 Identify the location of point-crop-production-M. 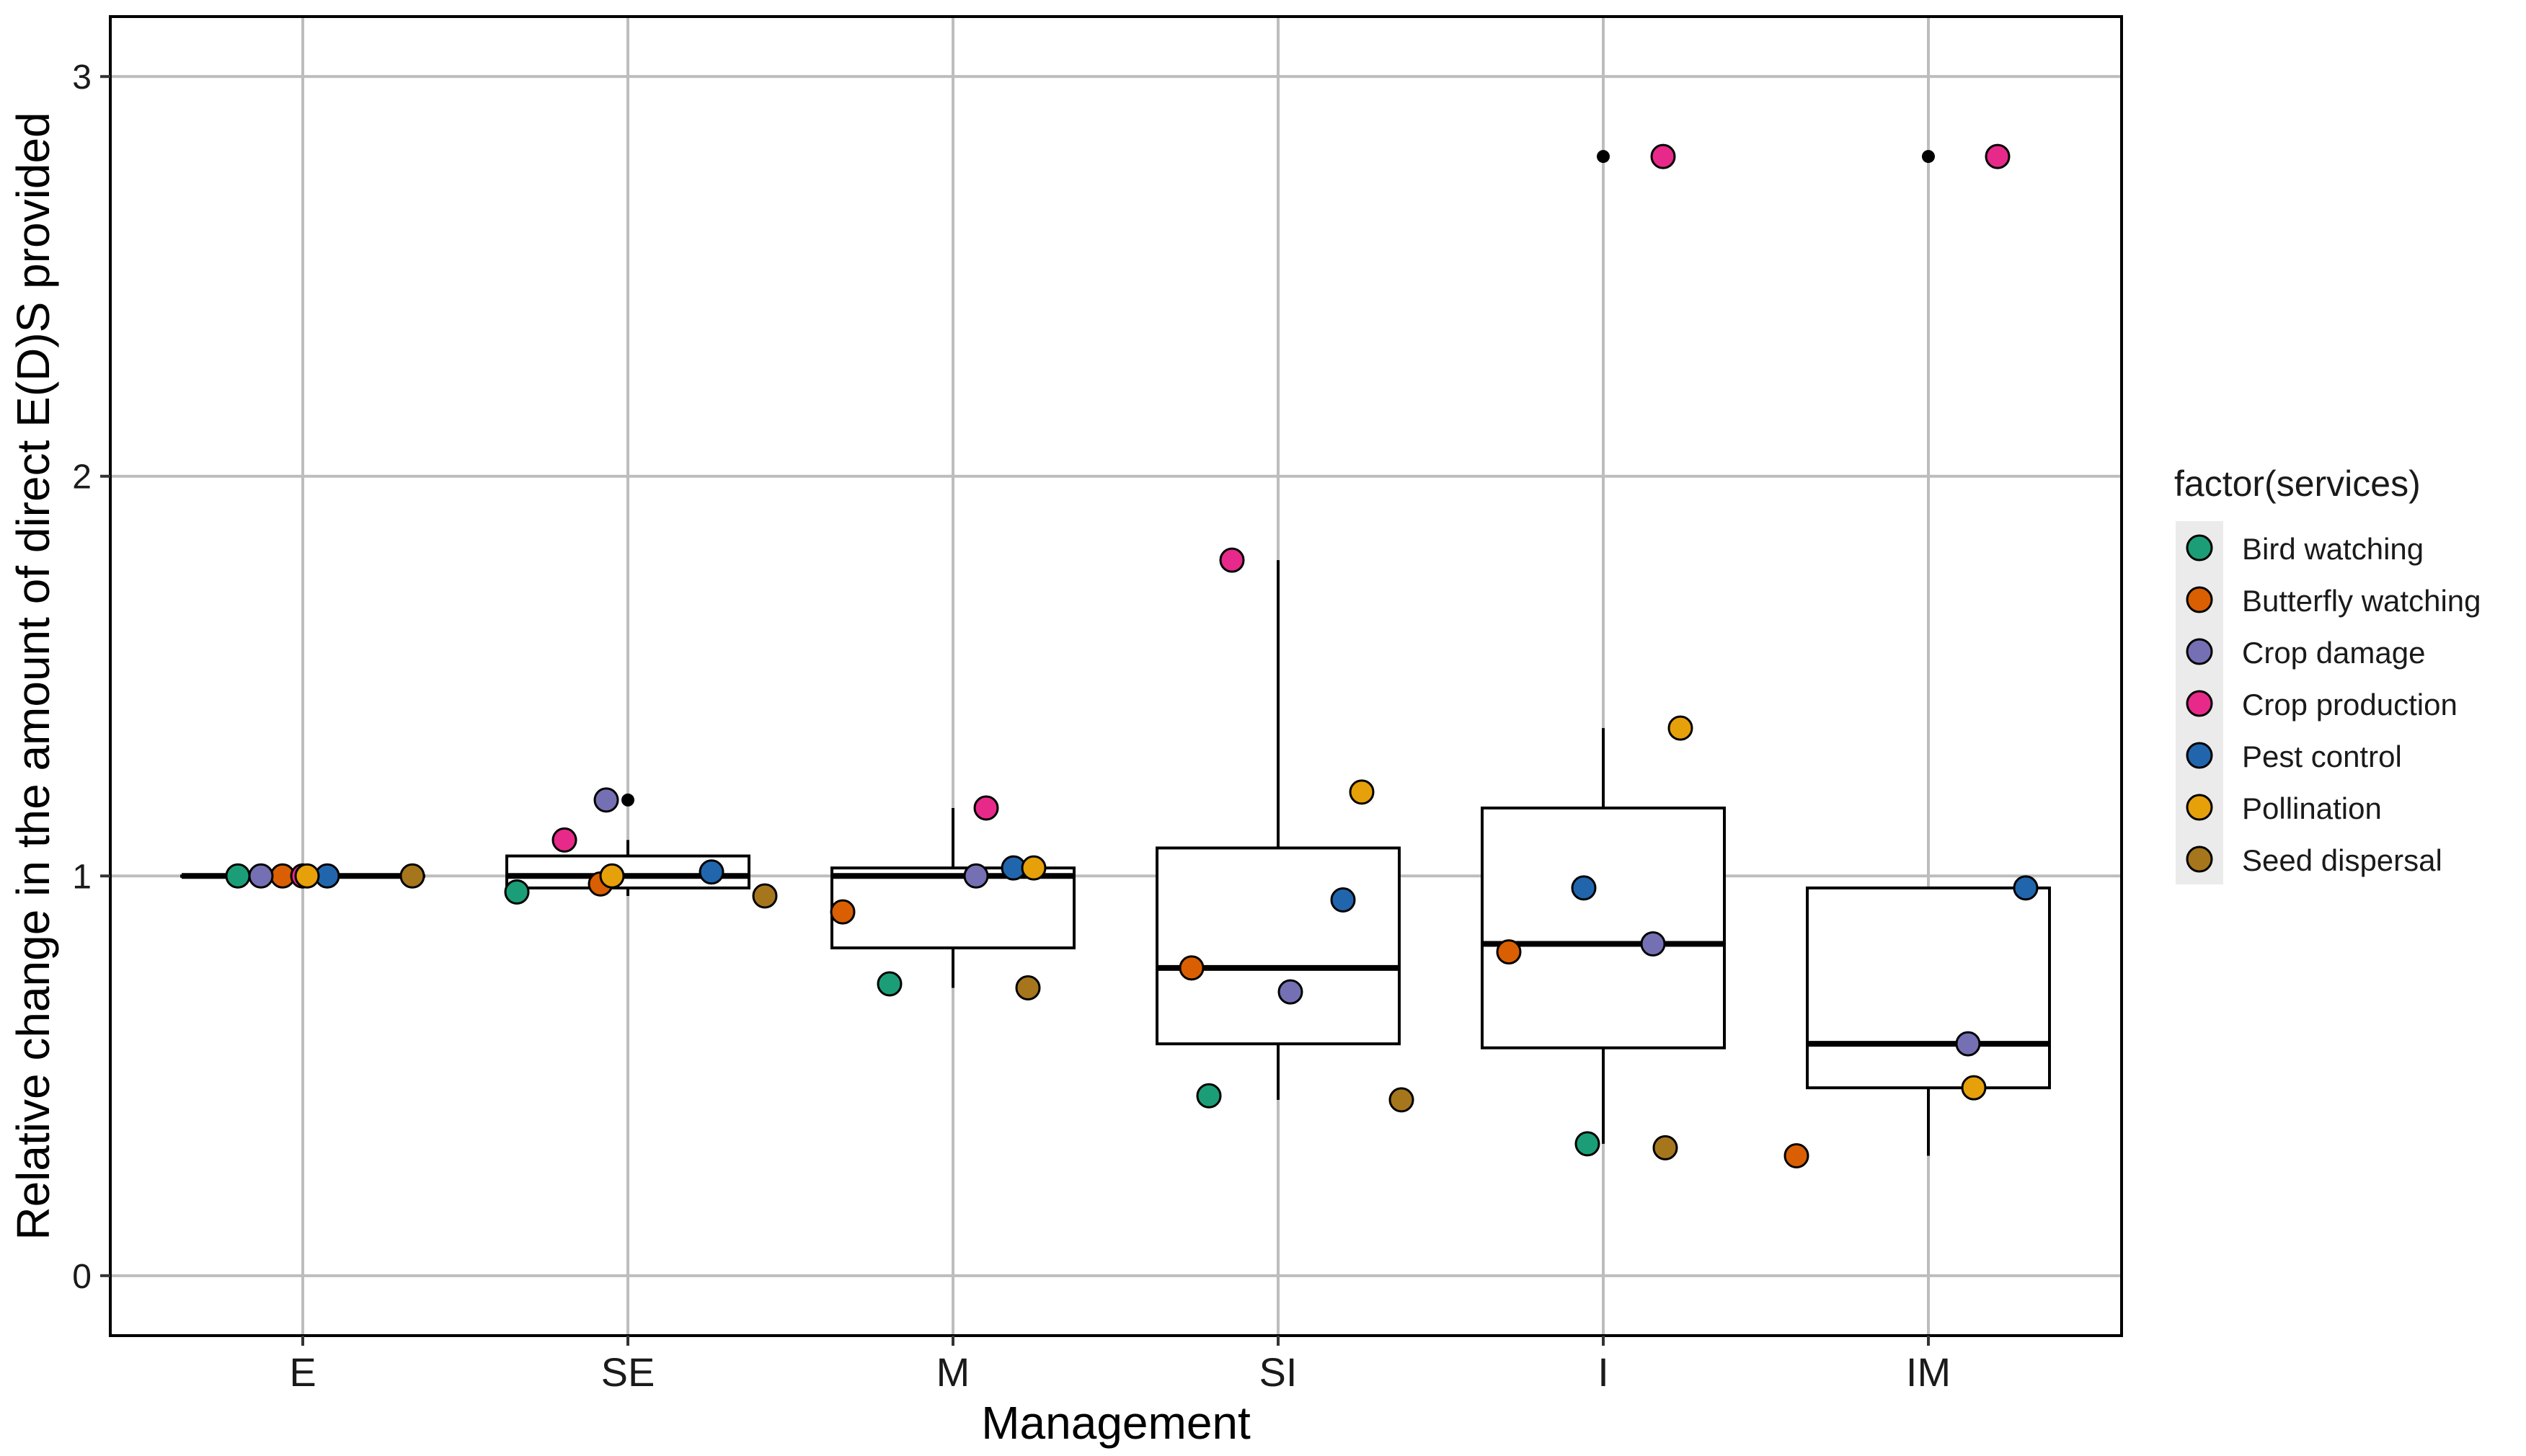
(986, 808).